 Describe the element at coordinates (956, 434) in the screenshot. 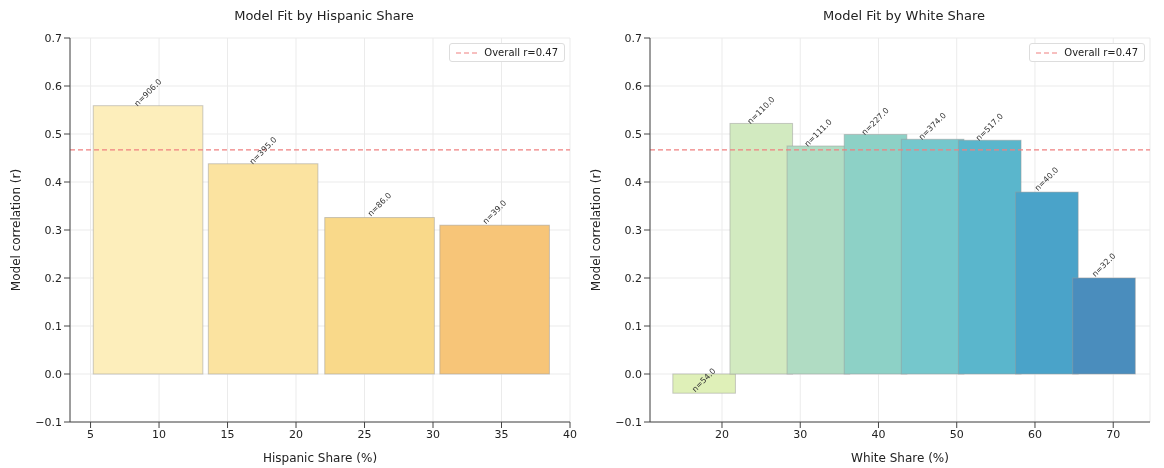

I see `x-tick-label: 50` at that location.